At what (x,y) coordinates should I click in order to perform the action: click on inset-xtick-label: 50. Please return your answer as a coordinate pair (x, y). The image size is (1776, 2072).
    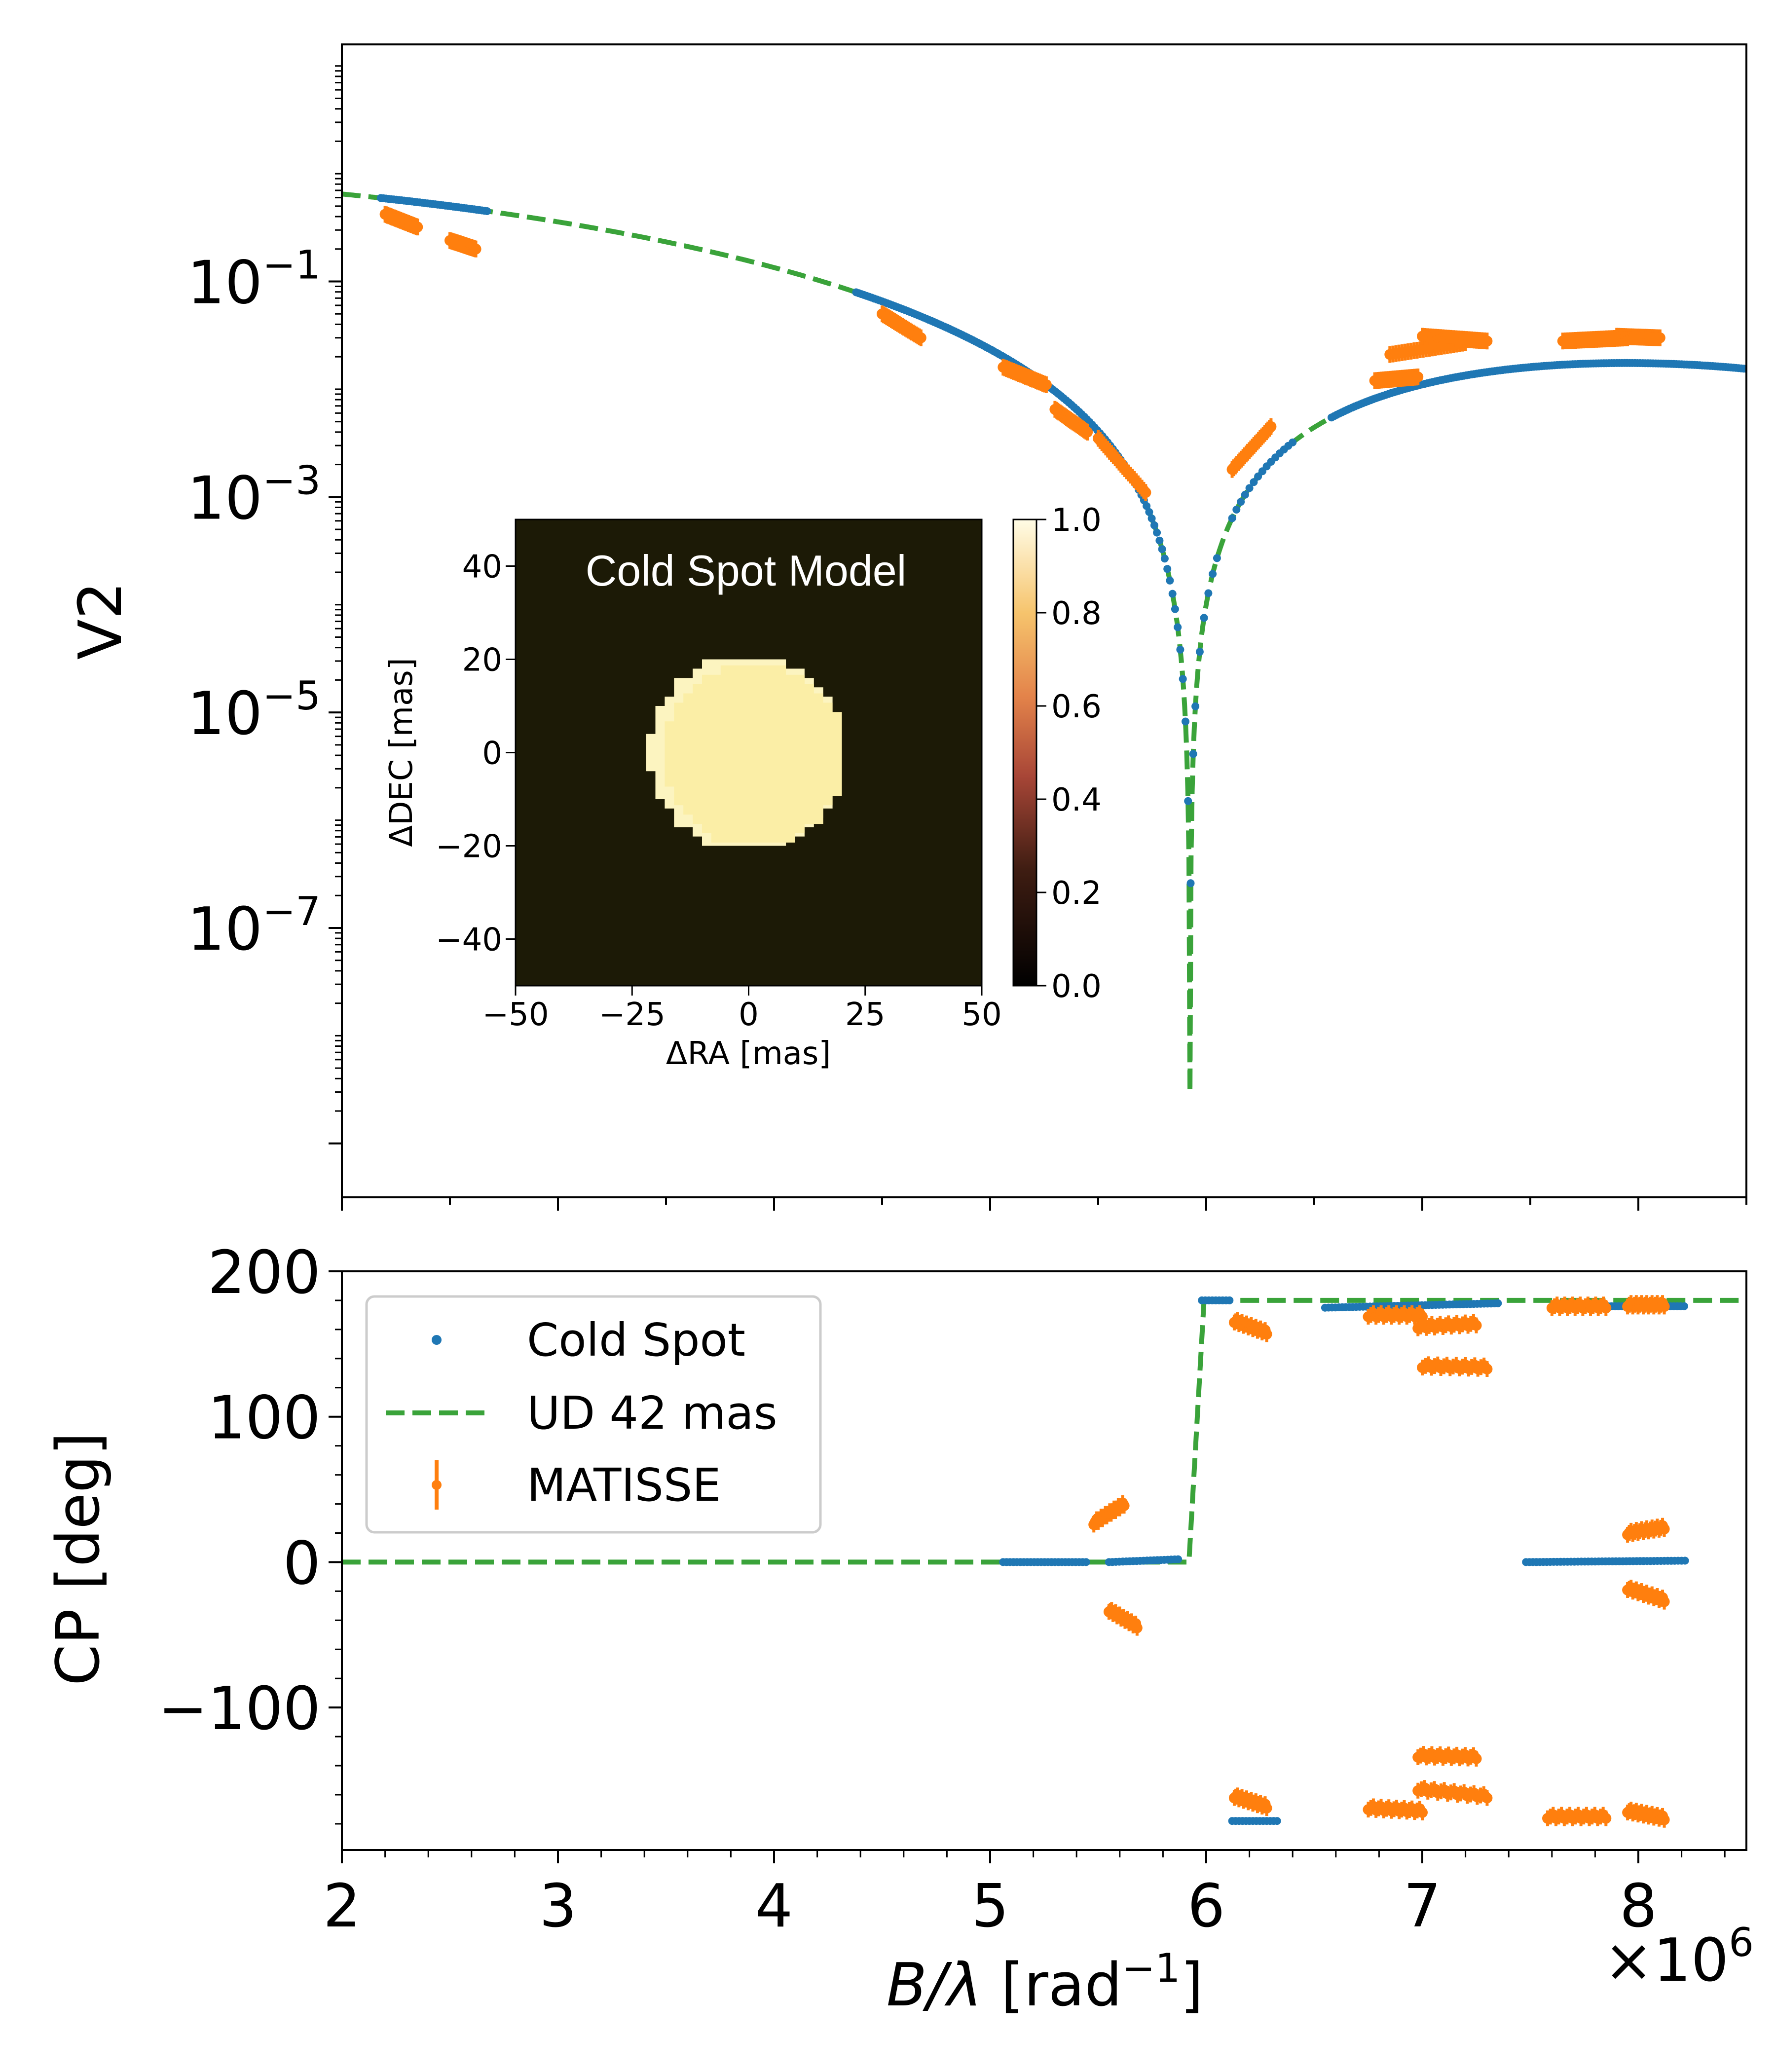
    Looking at the image, I should click on (981, 1015).